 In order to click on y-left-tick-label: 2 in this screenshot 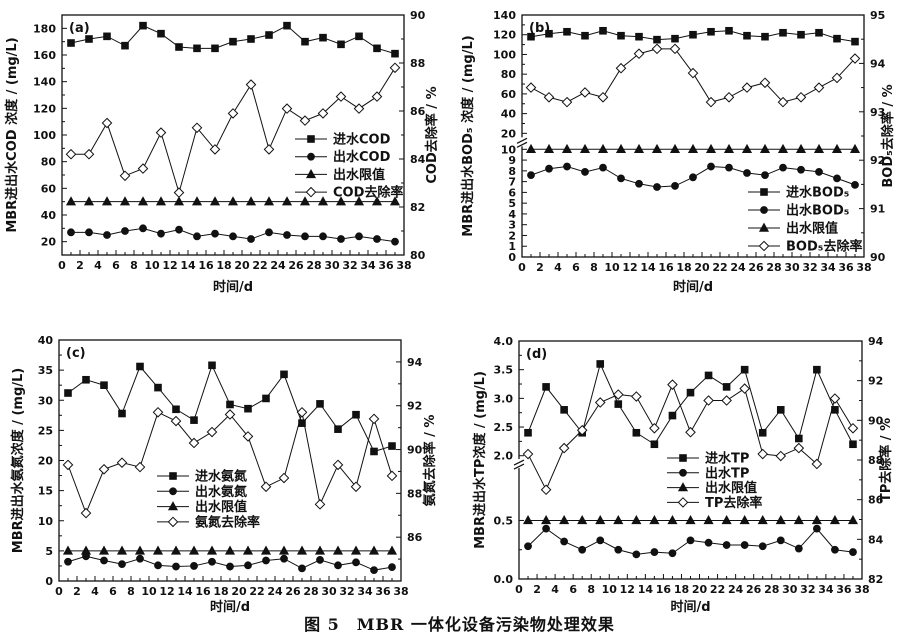, I will do `click(512, 235)`.